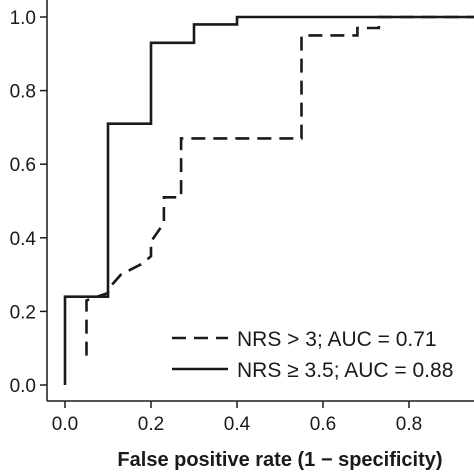  I want to click on x-axis-label: False positive rate (1 − specificity), so click(279, 460).